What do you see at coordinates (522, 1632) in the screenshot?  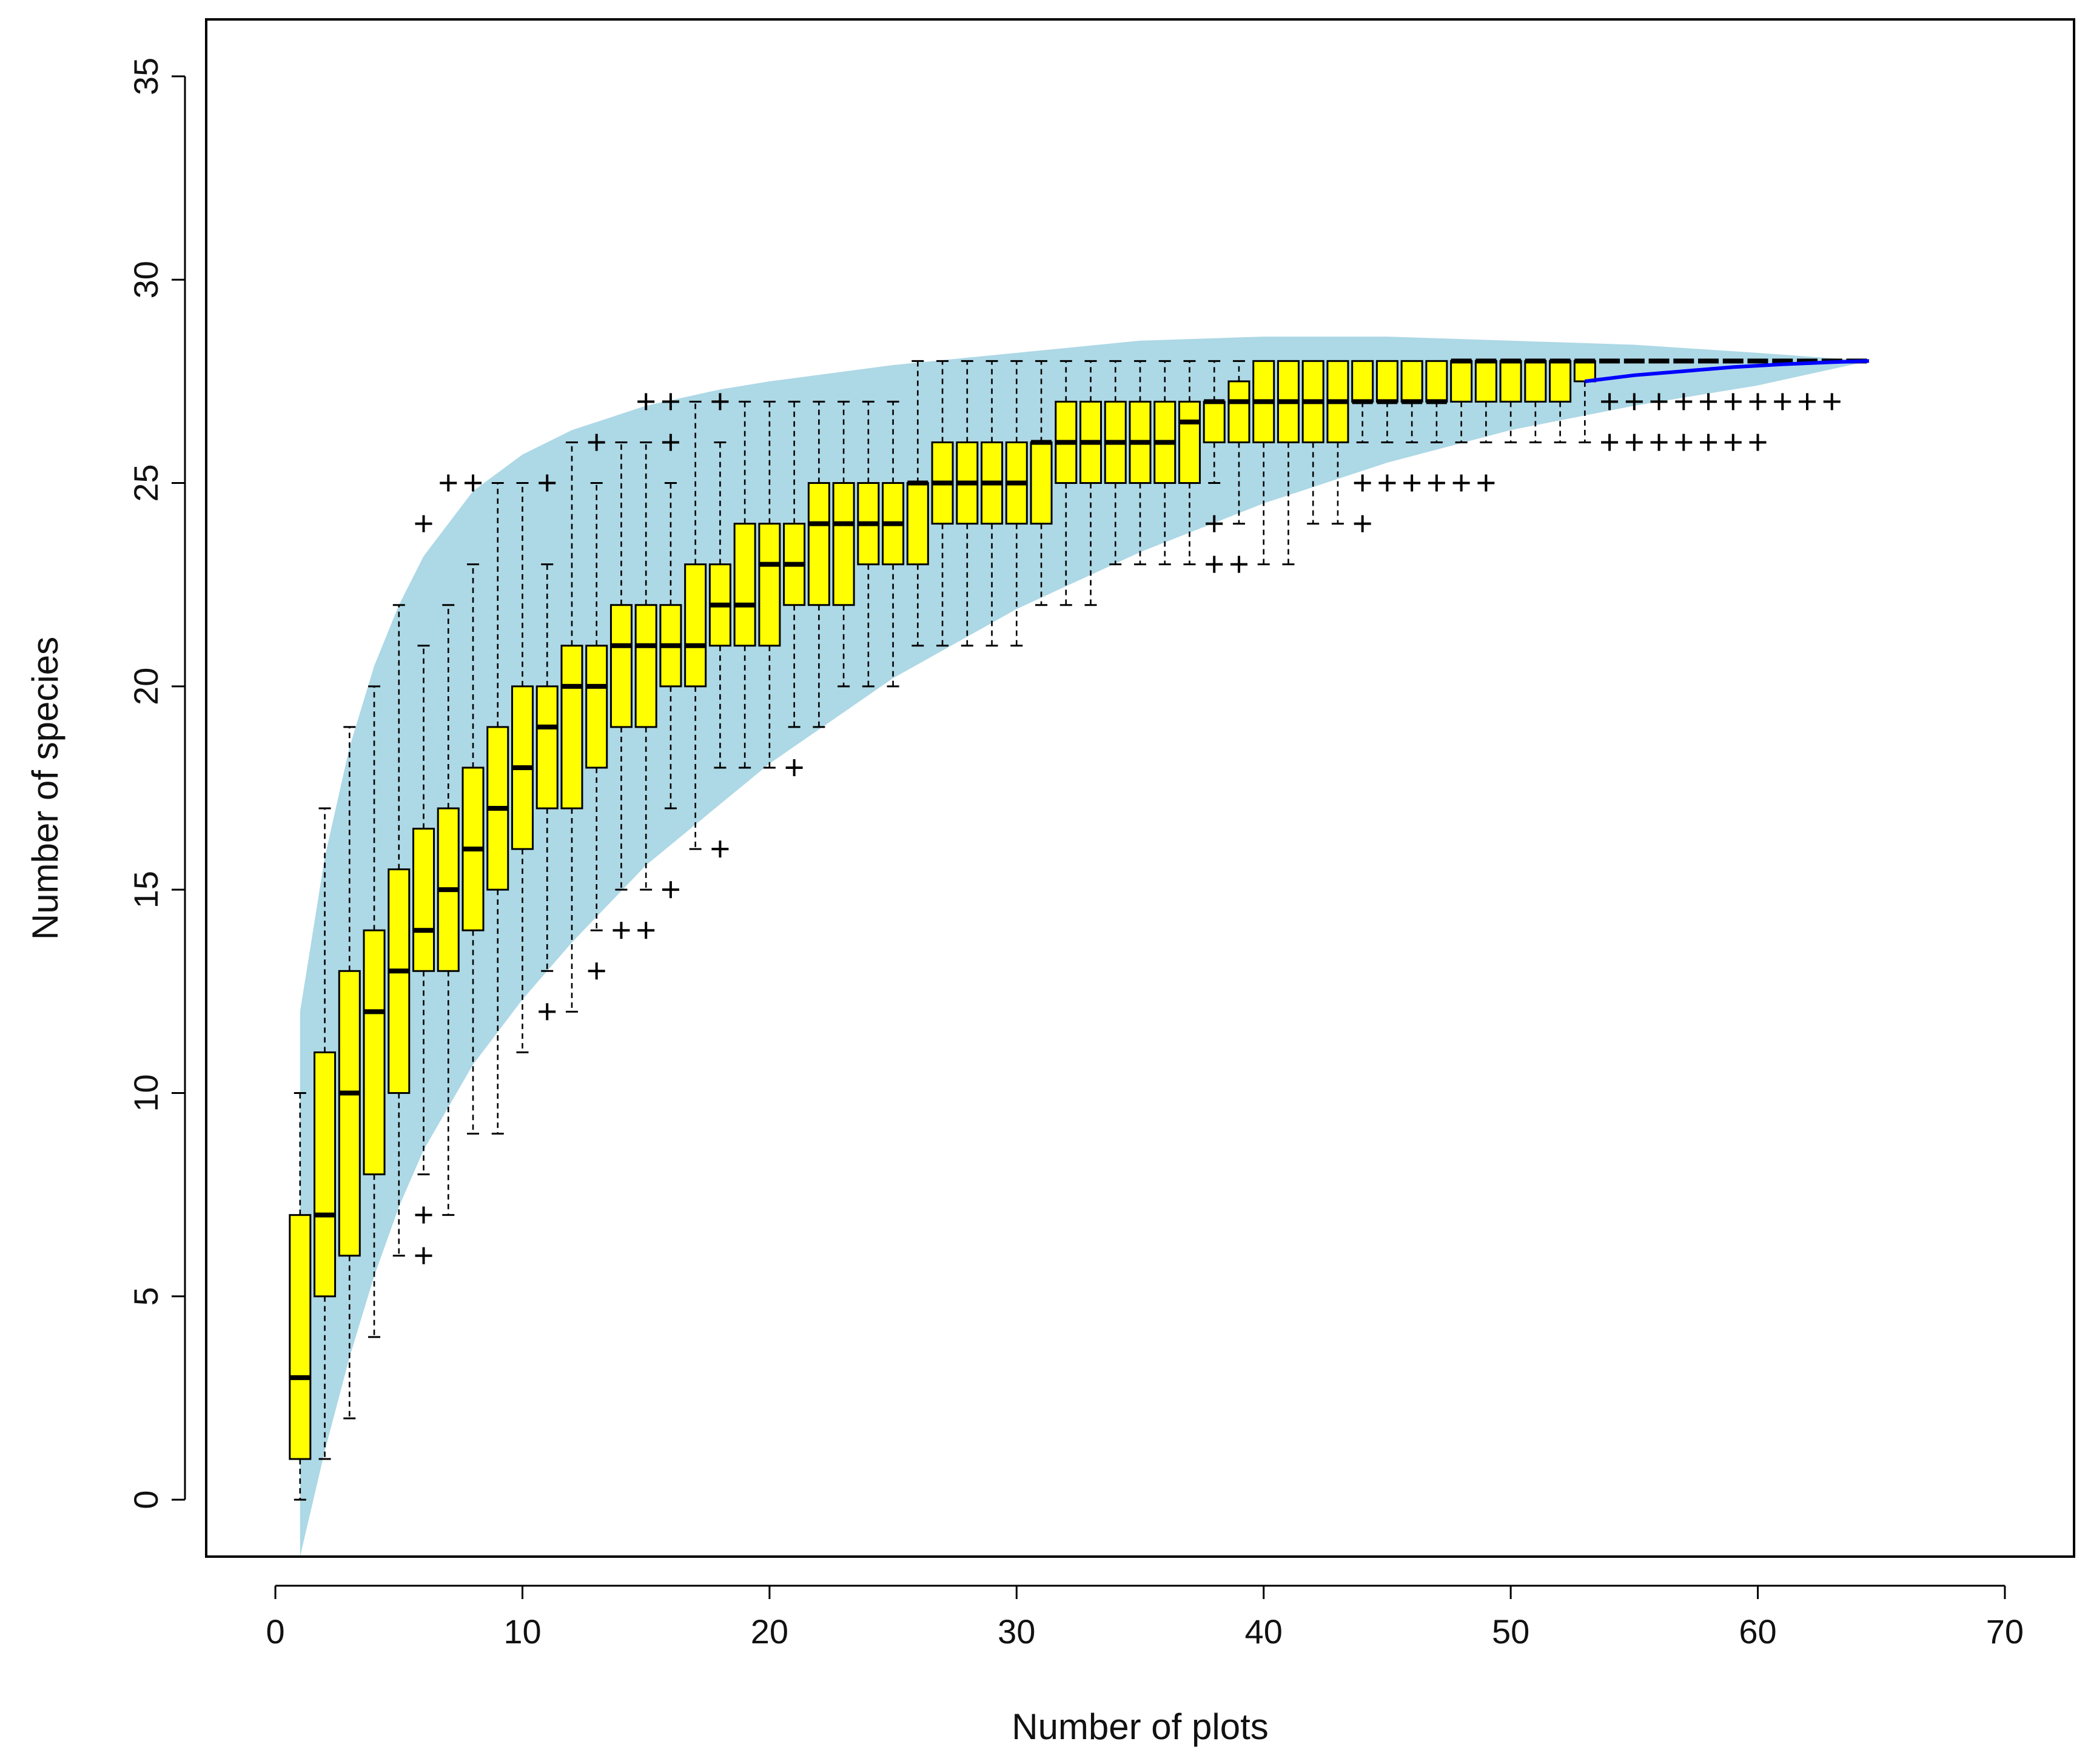 I see `x-tick-label: 10` at bounding box center [522, 1632].